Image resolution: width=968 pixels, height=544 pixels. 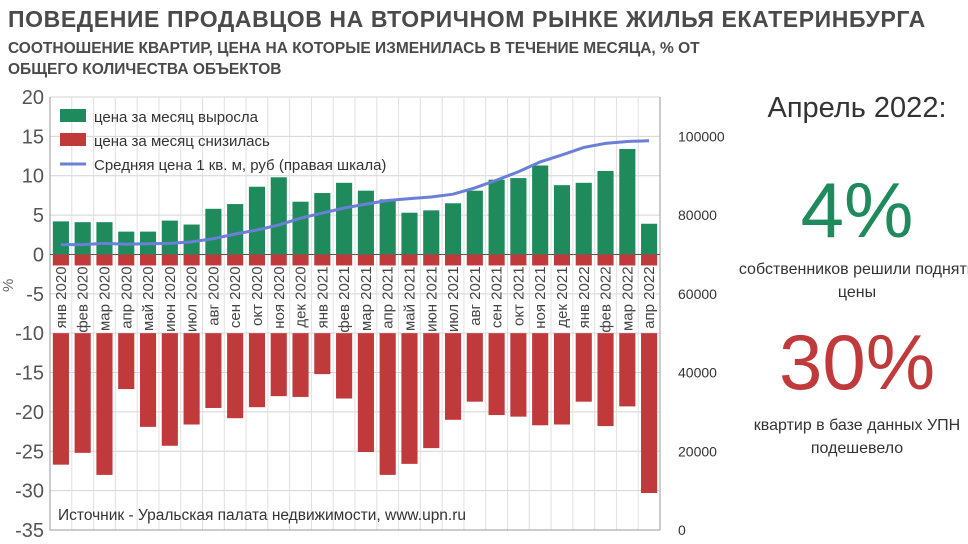 I want to click on y-tick-label: 5, so click(x=38, y=216).